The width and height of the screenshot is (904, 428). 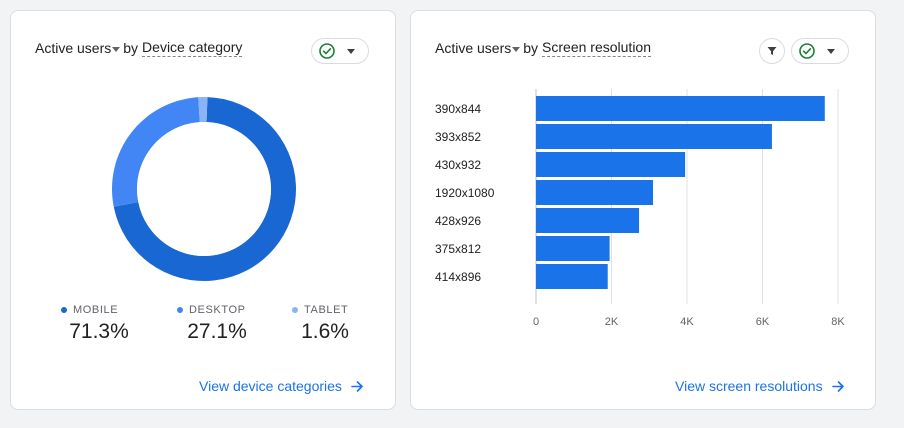 I want to click on view-screen-resolutions-link: View screen resolutions, so click(x=760, y=386).